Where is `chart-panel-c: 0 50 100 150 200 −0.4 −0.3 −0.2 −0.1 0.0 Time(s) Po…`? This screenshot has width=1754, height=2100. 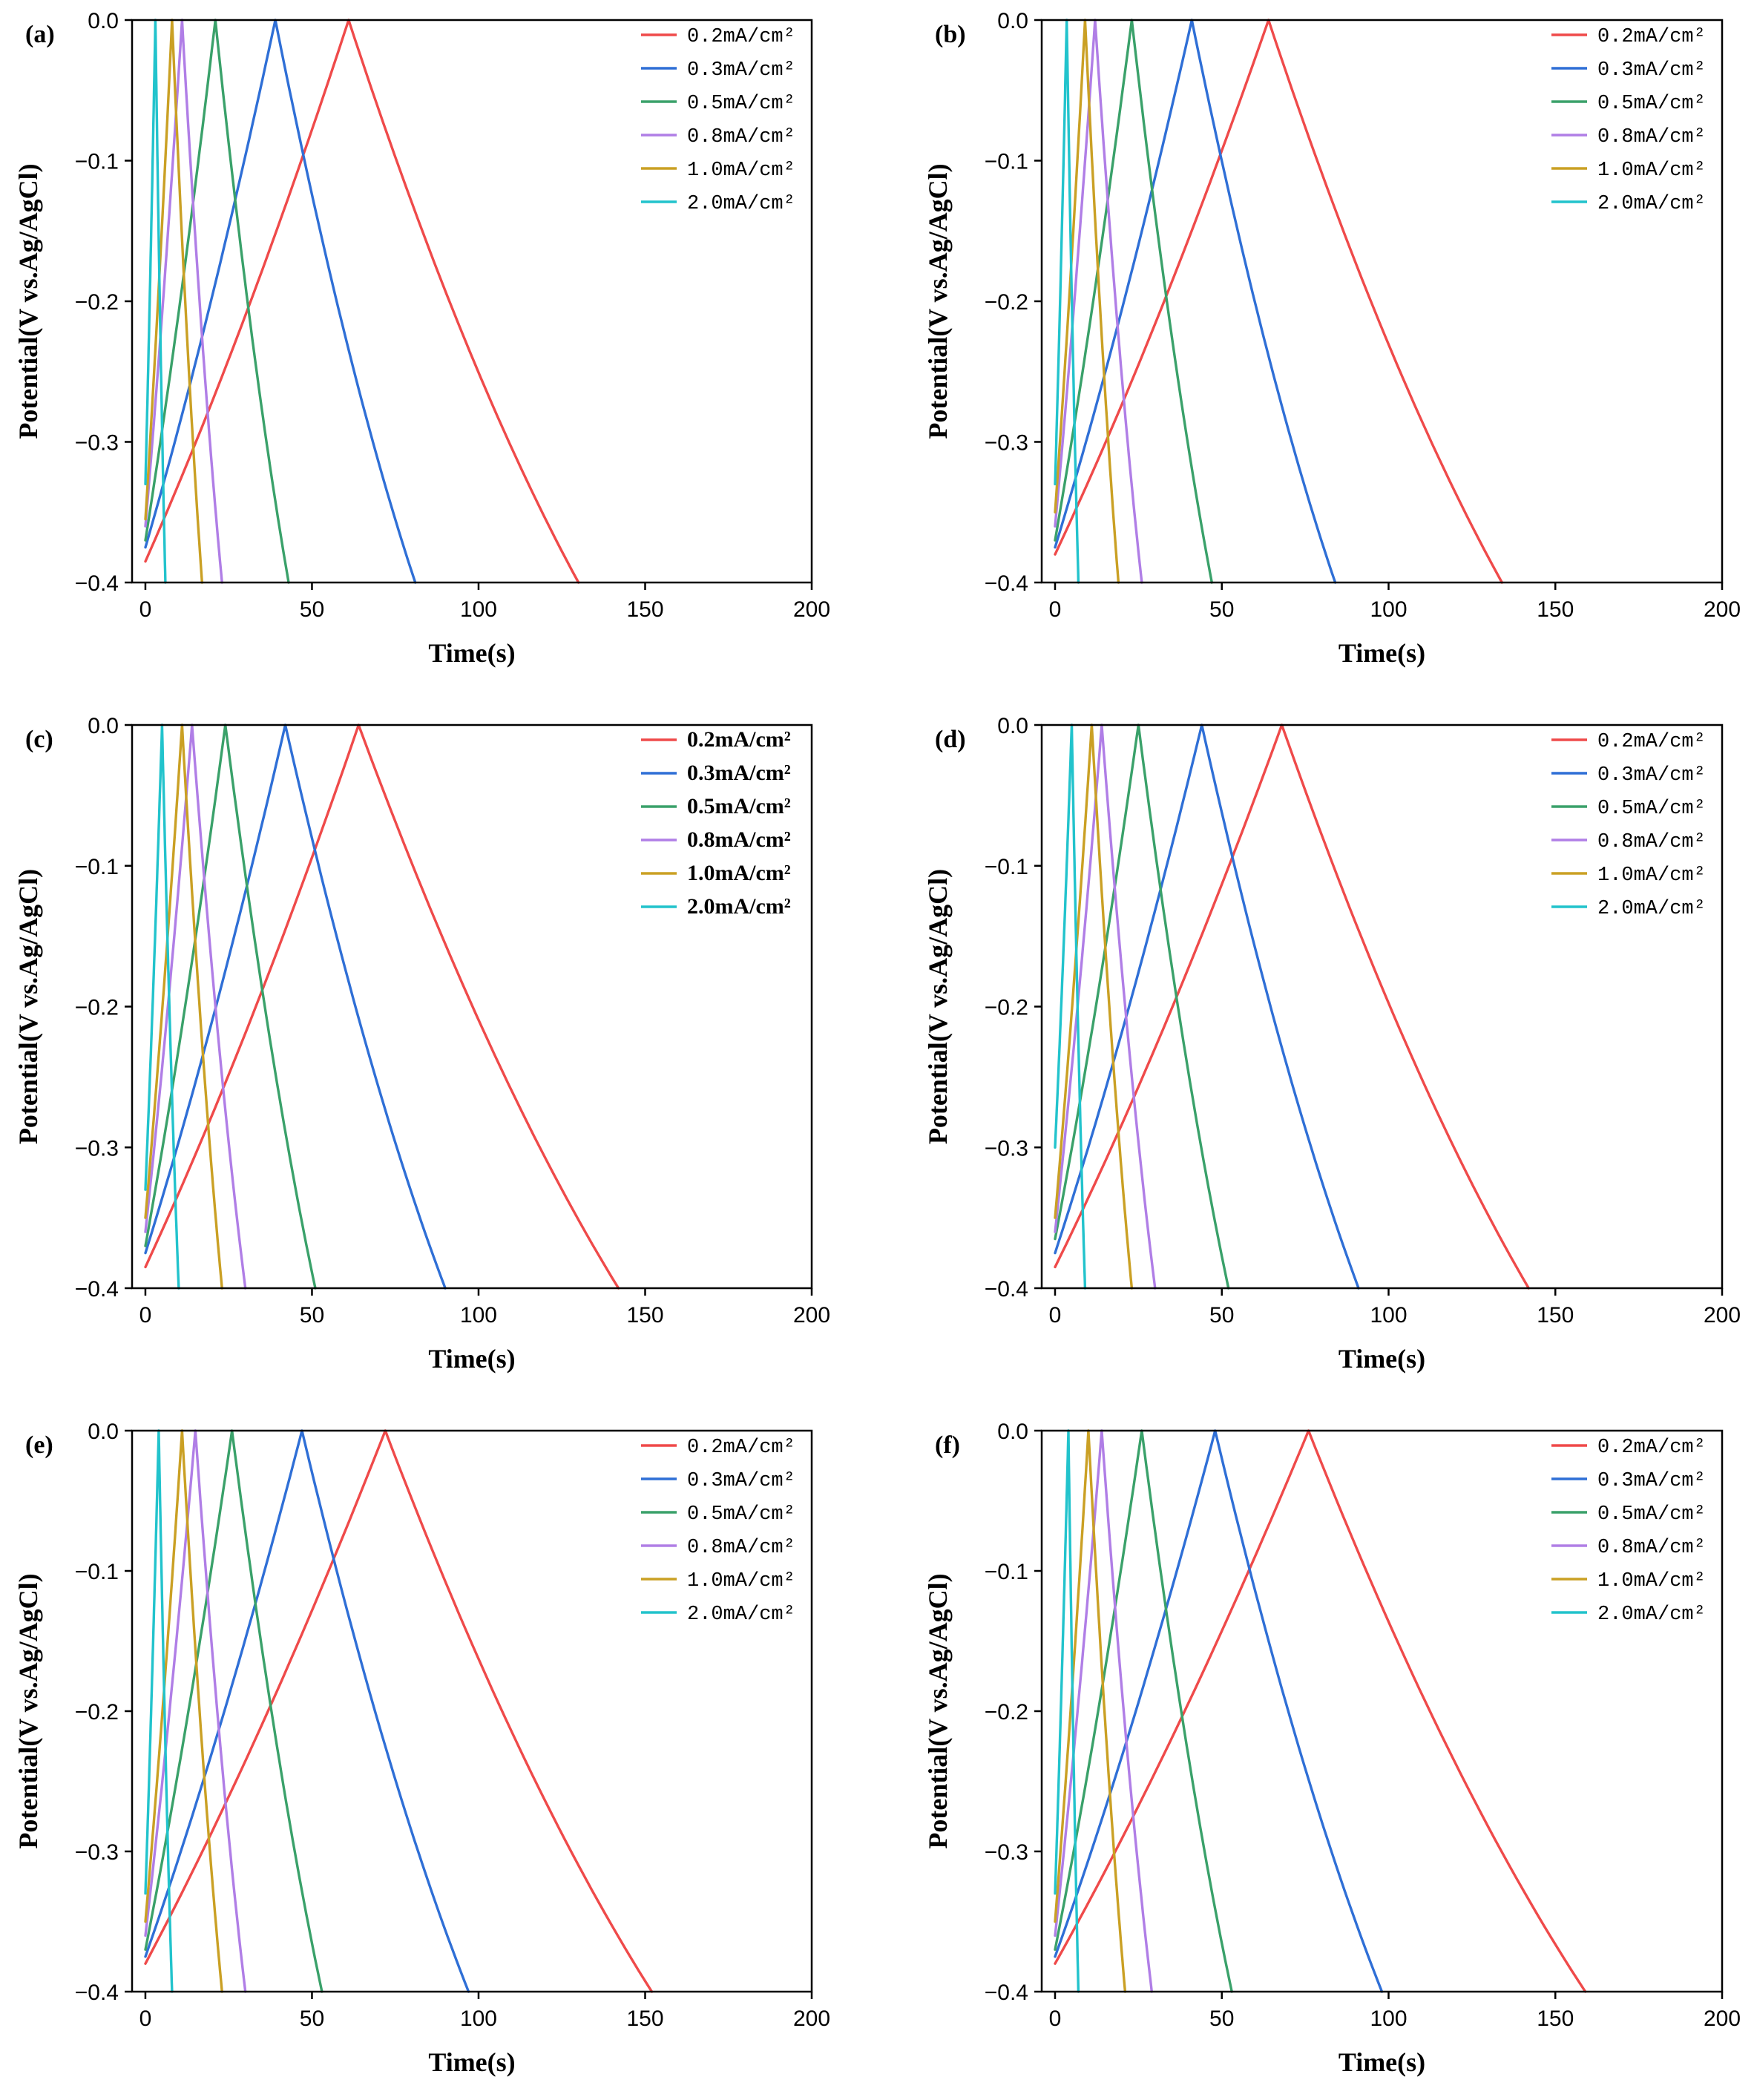
chart-panel-c: 0 50 100 150 200 −0.4 −0.3 −0.2 −0.1 0.0 Time(s) Po… is located at coordinates (421, 1044).